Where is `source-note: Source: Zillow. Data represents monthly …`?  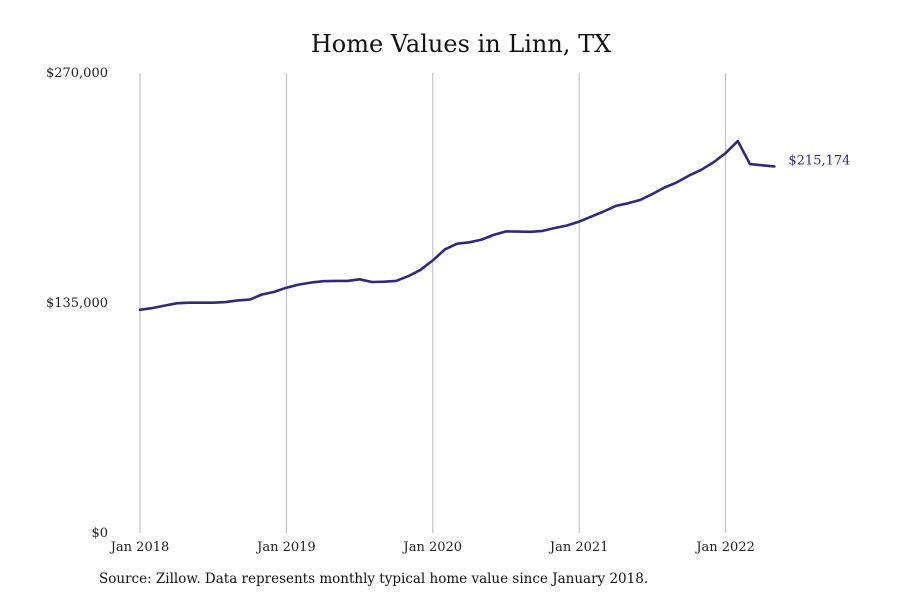
source-note: Source: Zillow. Data represents monthly … is located at coordinates (374, 579).